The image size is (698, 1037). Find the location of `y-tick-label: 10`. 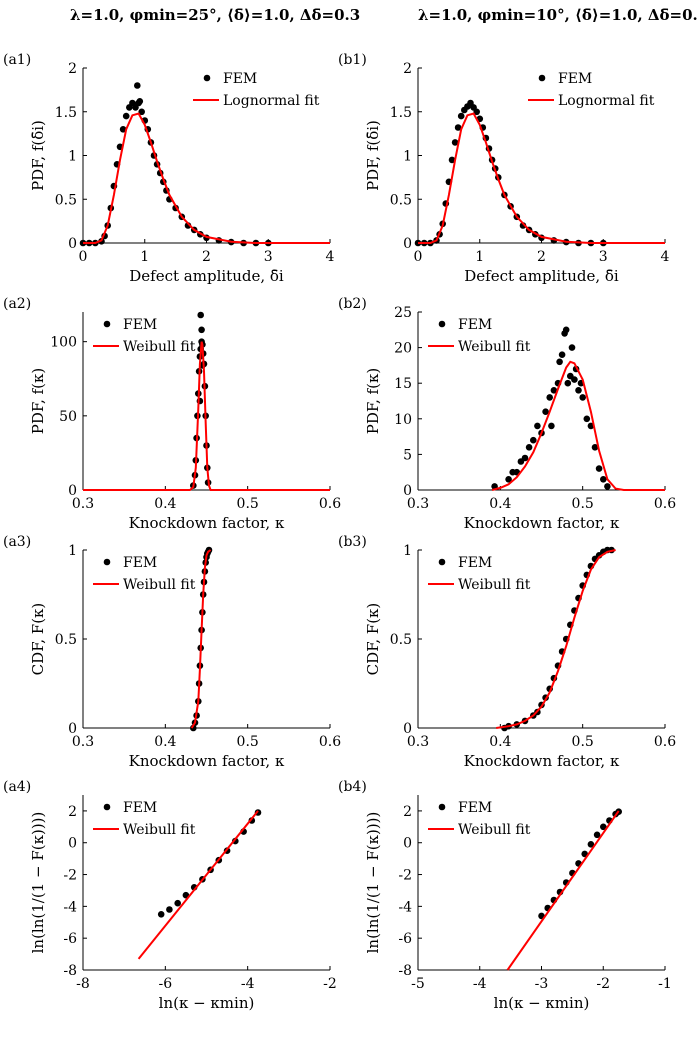

y-tick-label: 10 is located at coordinates (403, 420).